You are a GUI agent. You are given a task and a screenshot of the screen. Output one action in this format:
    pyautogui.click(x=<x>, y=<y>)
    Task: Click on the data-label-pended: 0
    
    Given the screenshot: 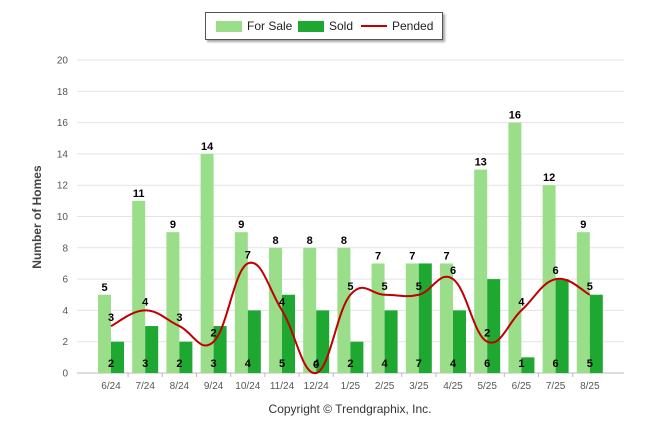 What is the action you would take?
    pyautogui.click(x=316, y=365)
    